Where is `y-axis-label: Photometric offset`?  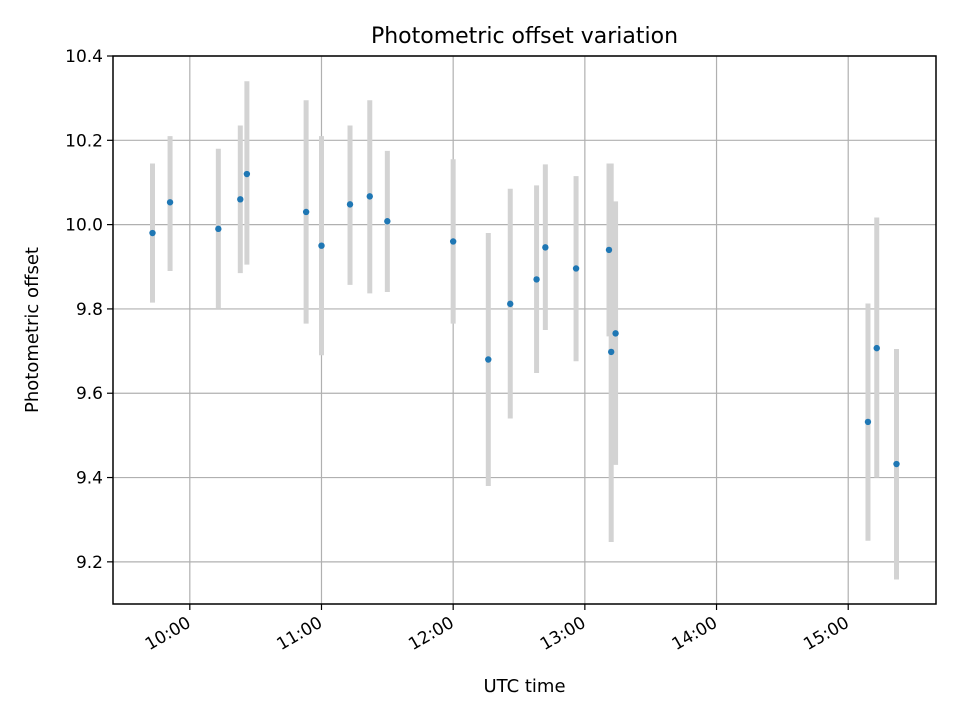
y-axis-label: Photometric offset is located at coordinates (32, 330).